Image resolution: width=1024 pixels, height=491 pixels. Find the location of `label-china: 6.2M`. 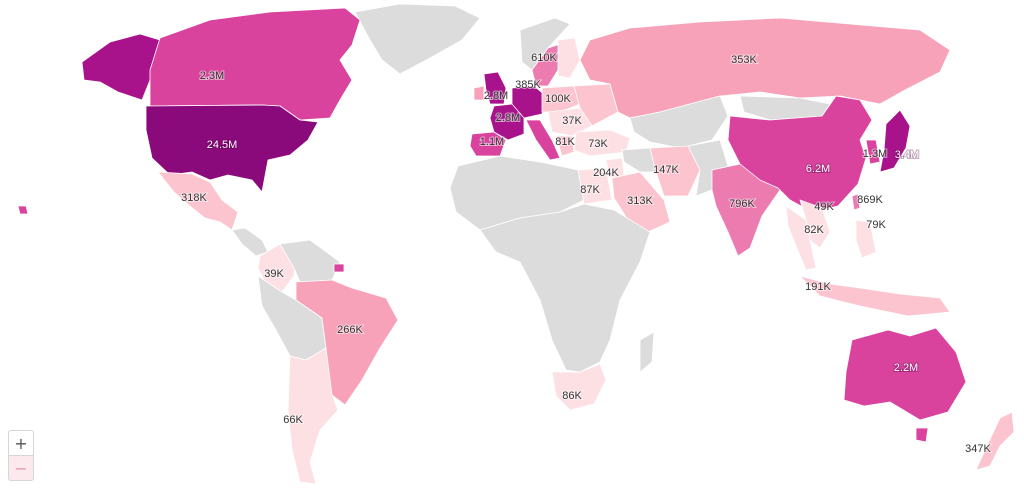

label-china: 6.2M is located at coordinates (818, 169).